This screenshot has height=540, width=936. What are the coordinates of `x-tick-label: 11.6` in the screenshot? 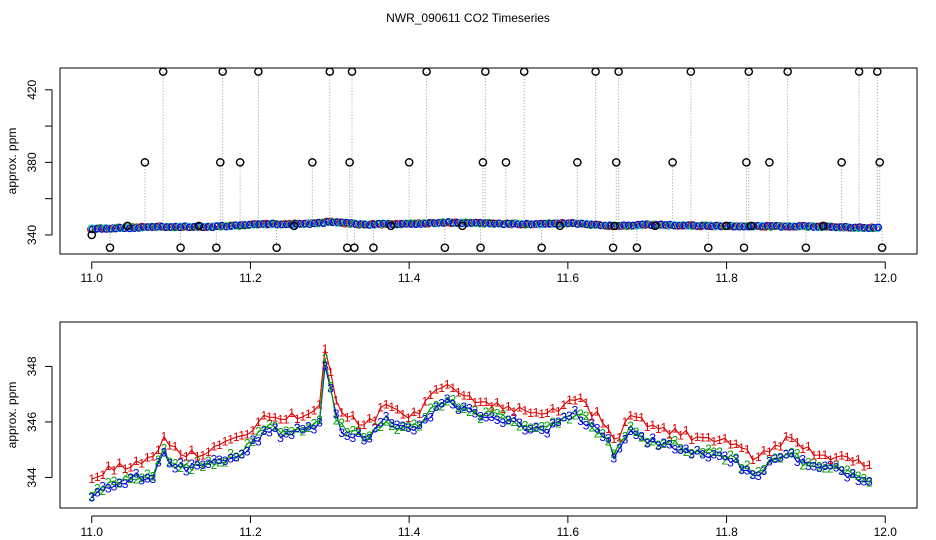 It's located at (568, 278).